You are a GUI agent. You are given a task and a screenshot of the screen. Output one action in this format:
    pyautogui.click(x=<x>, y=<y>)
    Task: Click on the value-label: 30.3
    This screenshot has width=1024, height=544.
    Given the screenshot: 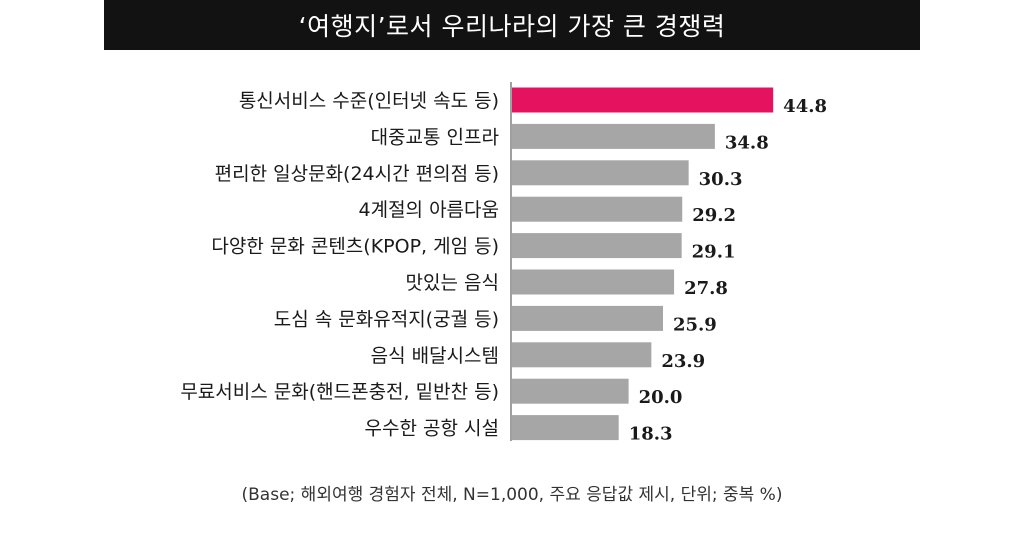 What is the action you would take?
    pyautogui.click(x=721, y=179)
    